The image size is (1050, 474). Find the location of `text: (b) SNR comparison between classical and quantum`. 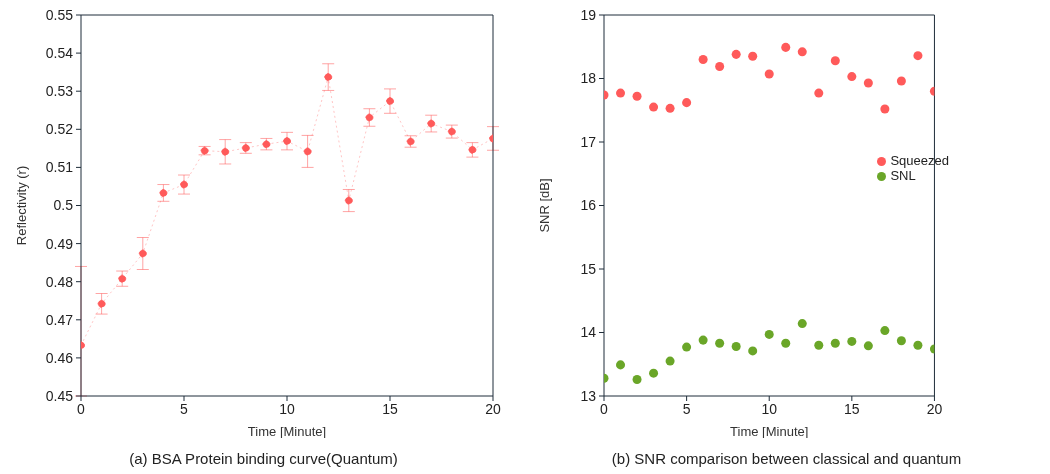

text: (b) SNR comparison between classical and quantum is located at coordinates (786, 458).